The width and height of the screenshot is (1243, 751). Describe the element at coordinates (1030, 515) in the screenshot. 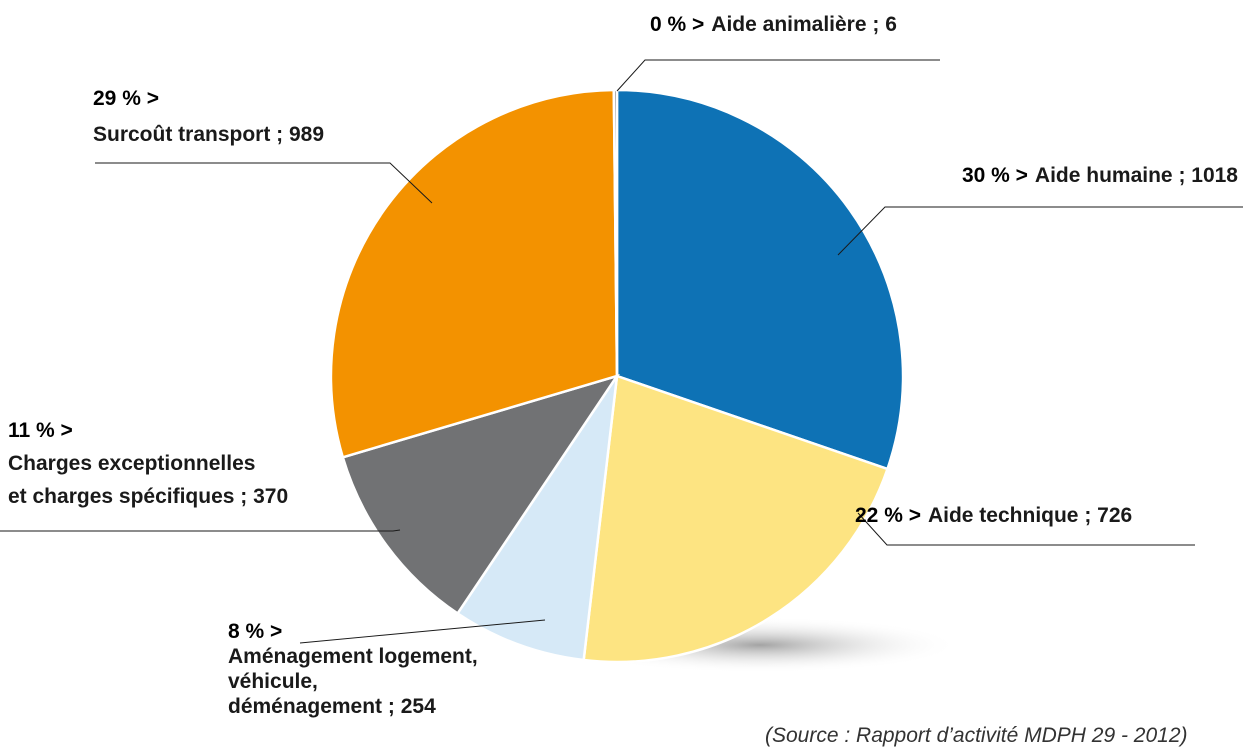

I see `value-label: Aide technique ; 726` at that location.